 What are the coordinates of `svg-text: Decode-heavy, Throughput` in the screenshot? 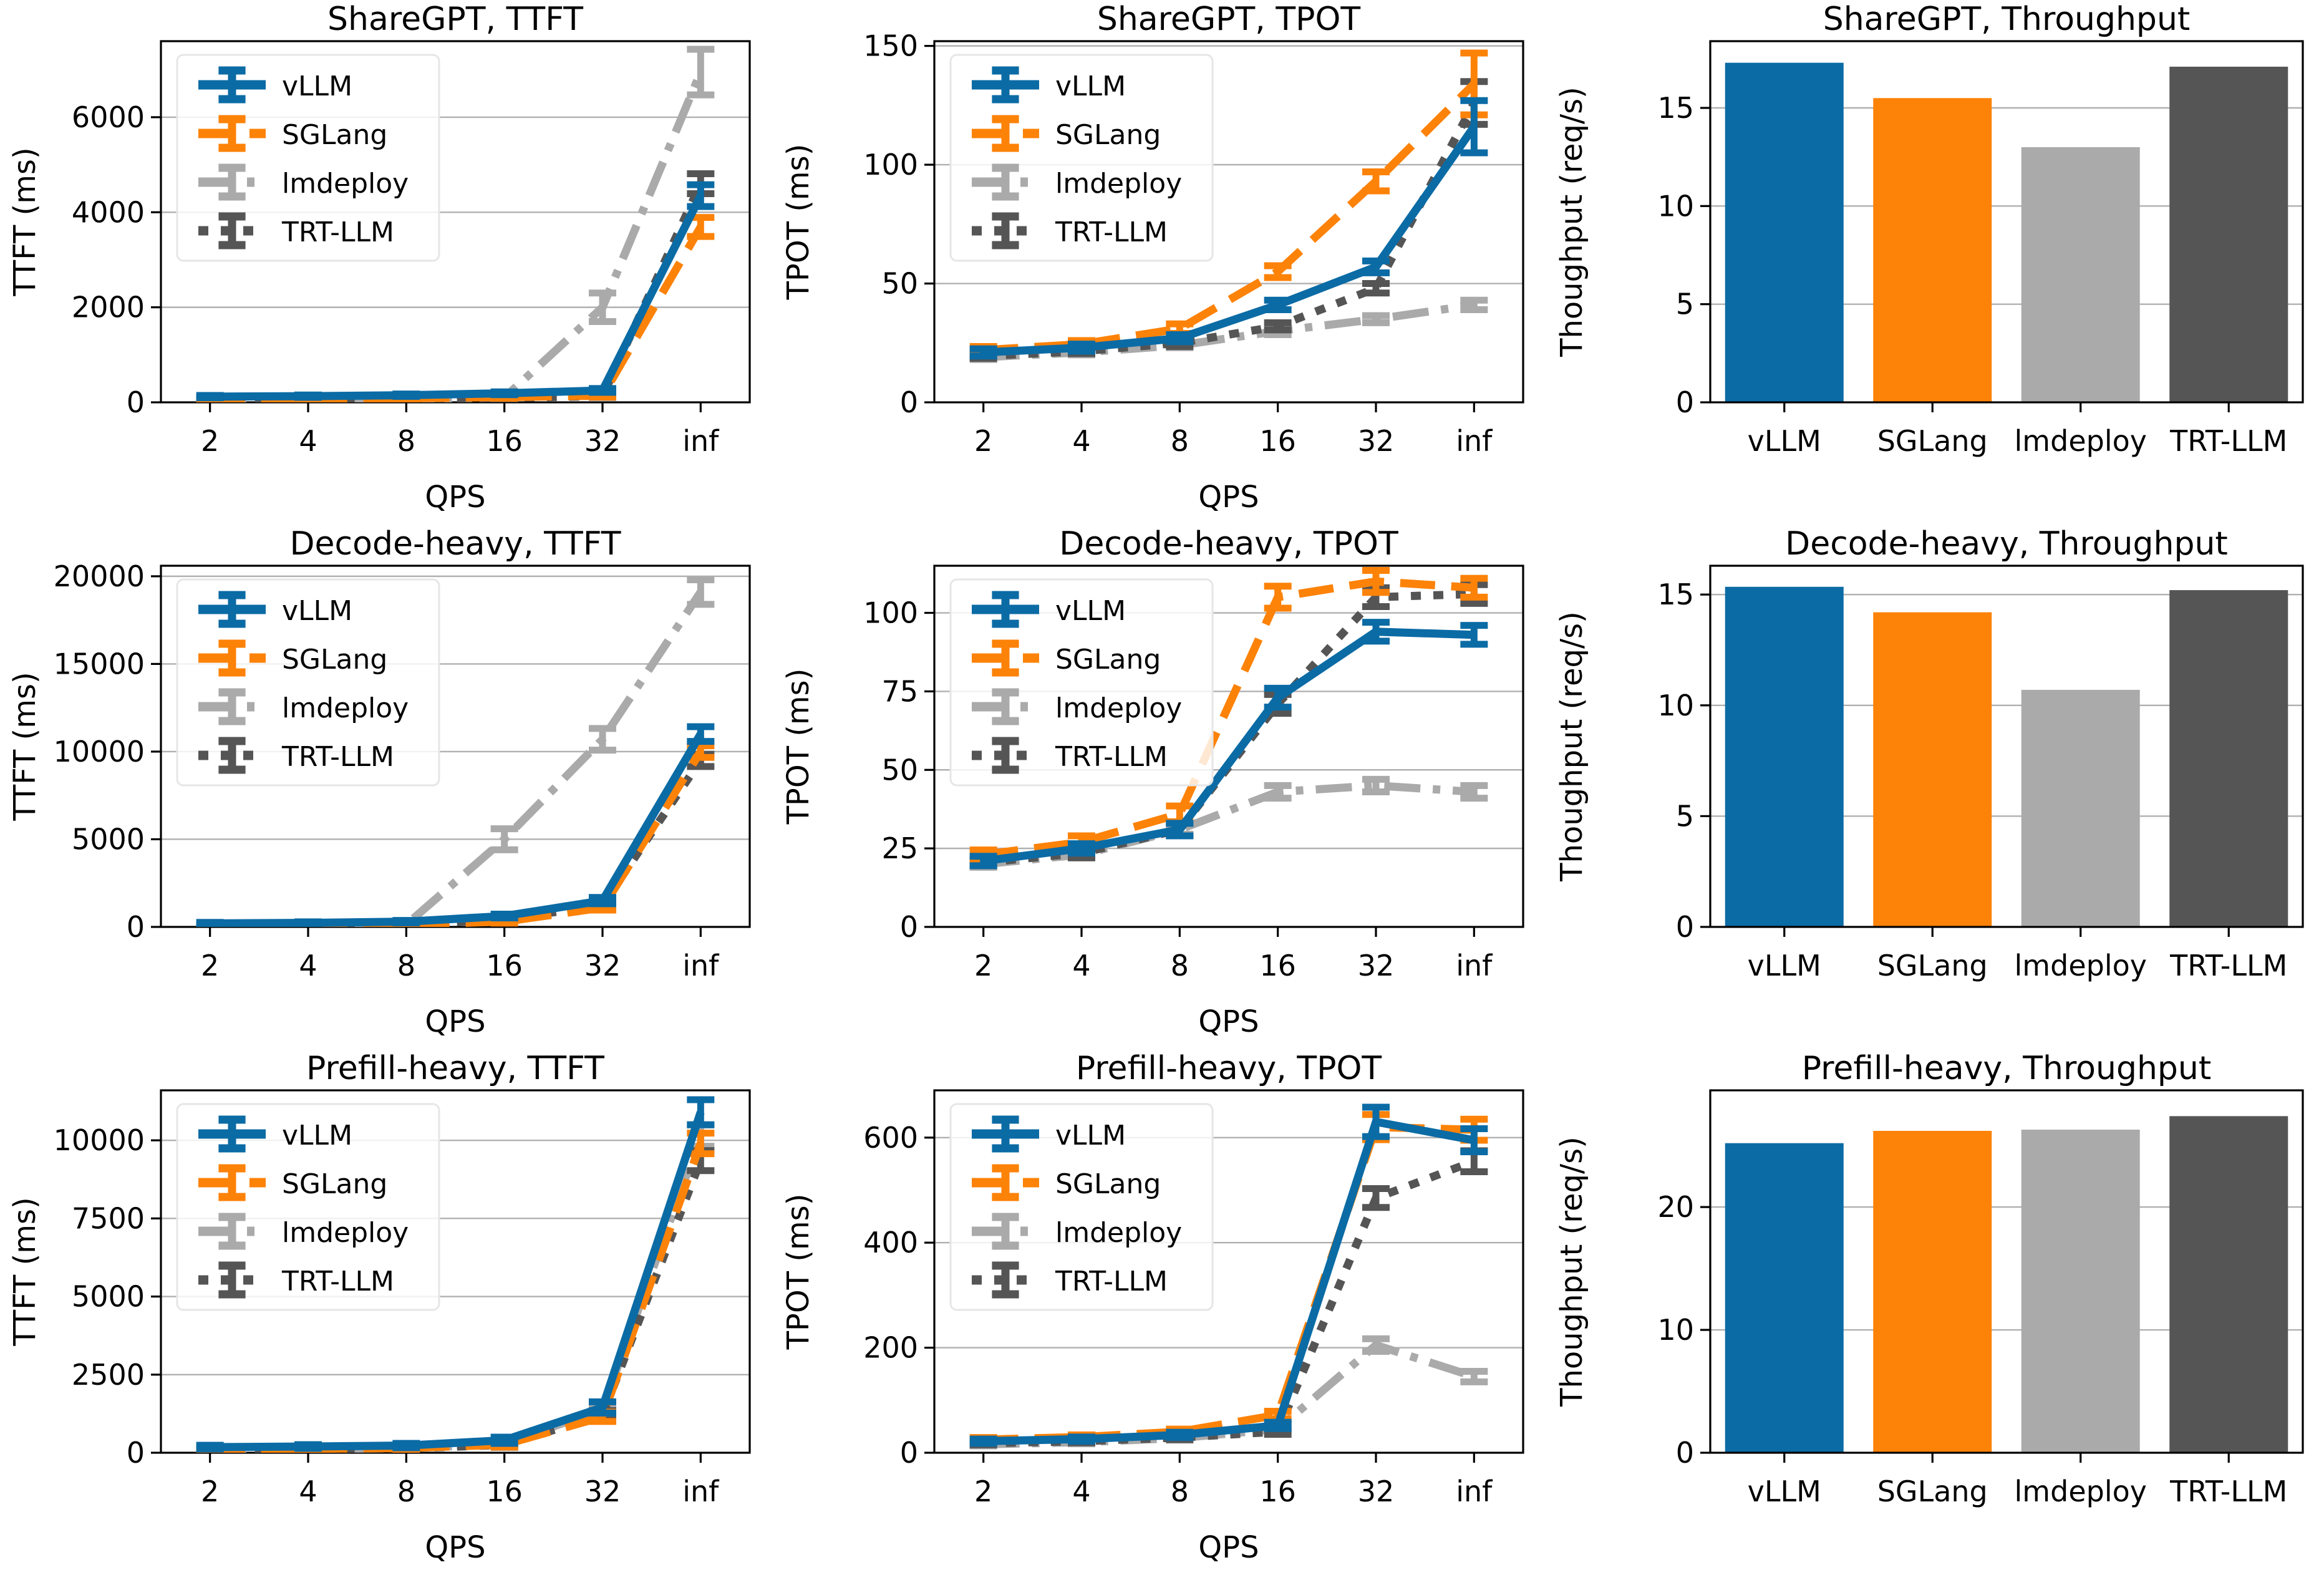 It's located at (2006, 544).